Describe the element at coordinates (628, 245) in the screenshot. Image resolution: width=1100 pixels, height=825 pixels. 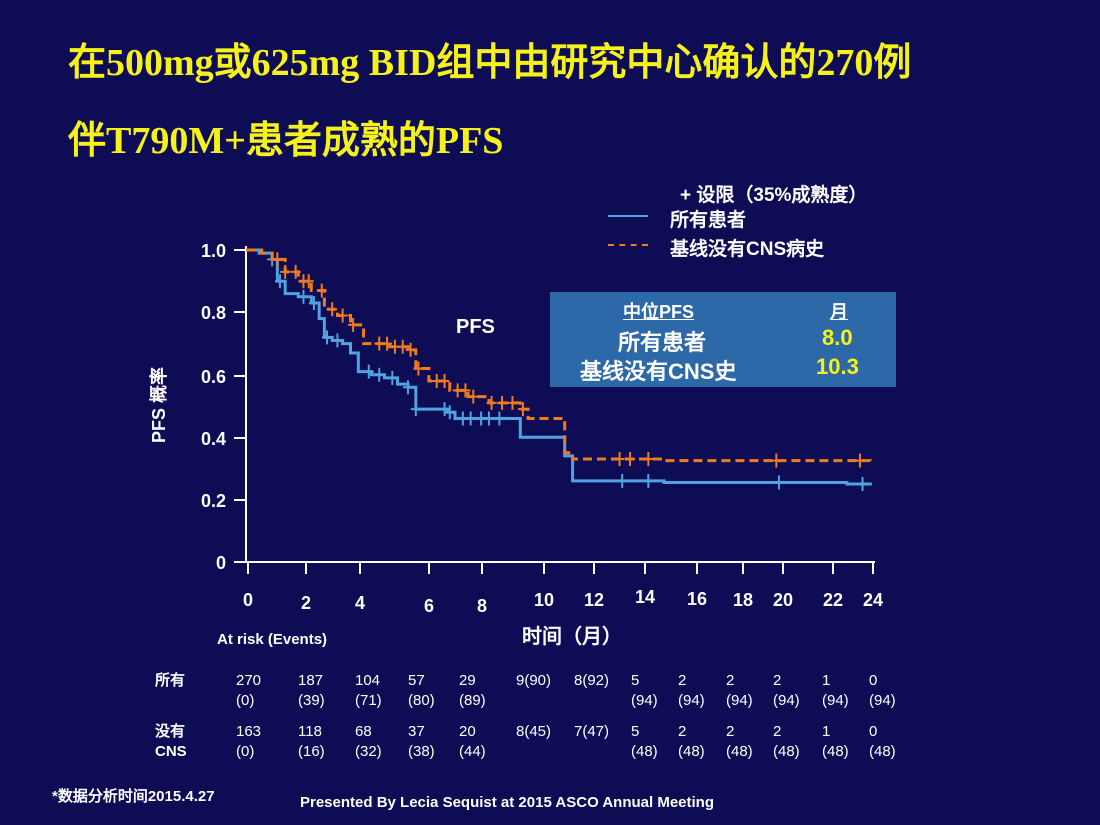
I see `legend-no-cns-swatch` at that location.